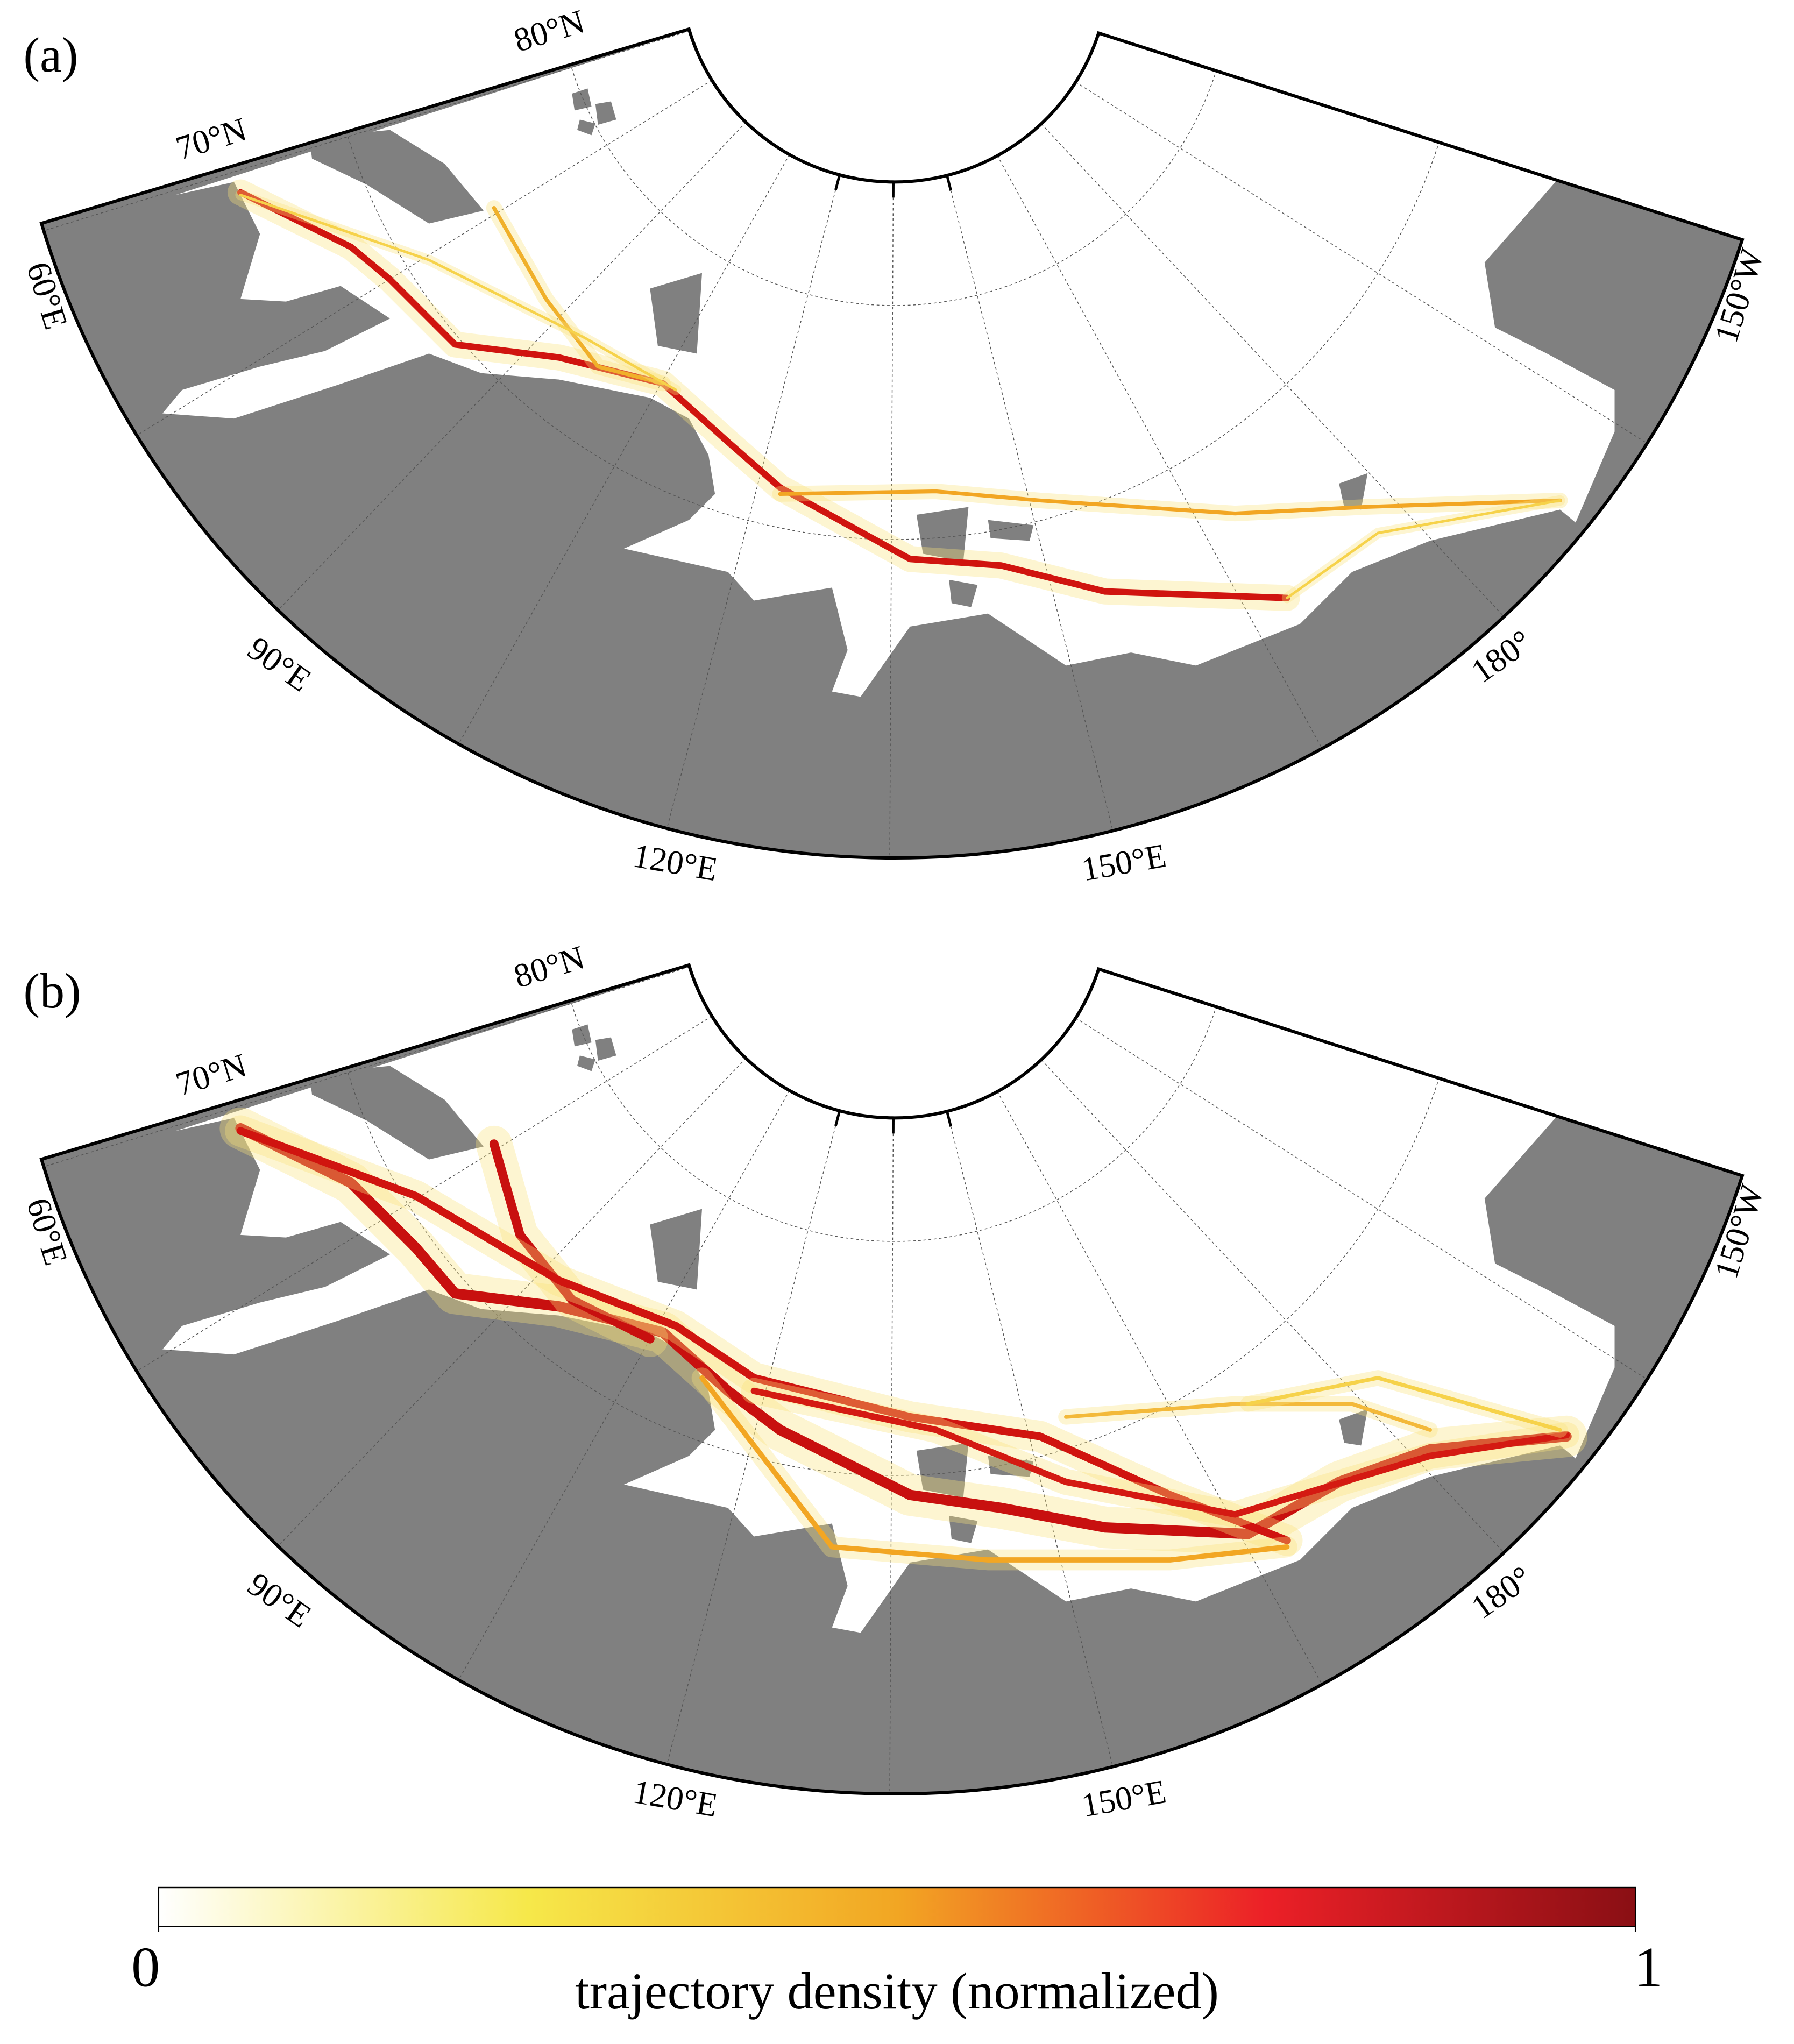  Describe the element at coordinates (897, 1907) in the screenshot. I see `colorbar` at that location.